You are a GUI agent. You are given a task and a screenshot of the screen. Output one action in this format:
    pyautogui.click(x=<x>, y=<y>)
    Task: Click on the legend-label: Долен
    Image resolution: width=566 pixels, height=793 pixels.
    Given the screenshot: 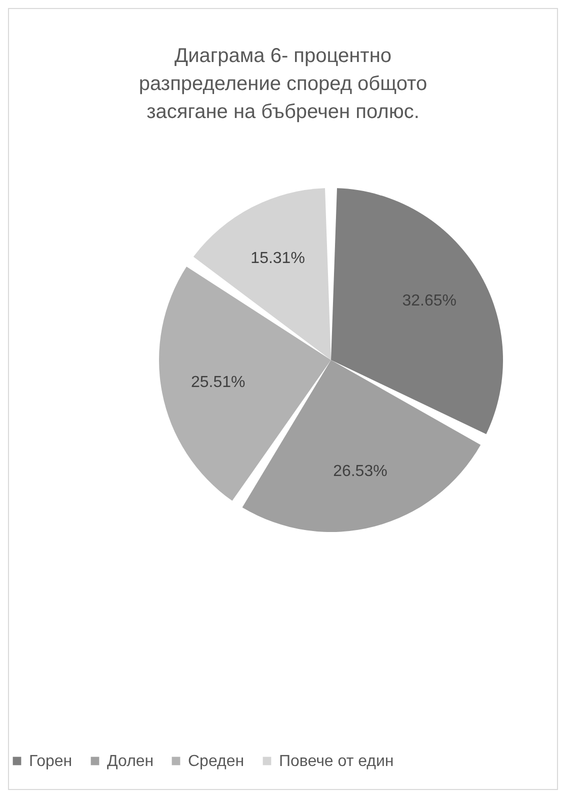 What is the action you would take?
    pyautogui.click(x=130, y=761)
    